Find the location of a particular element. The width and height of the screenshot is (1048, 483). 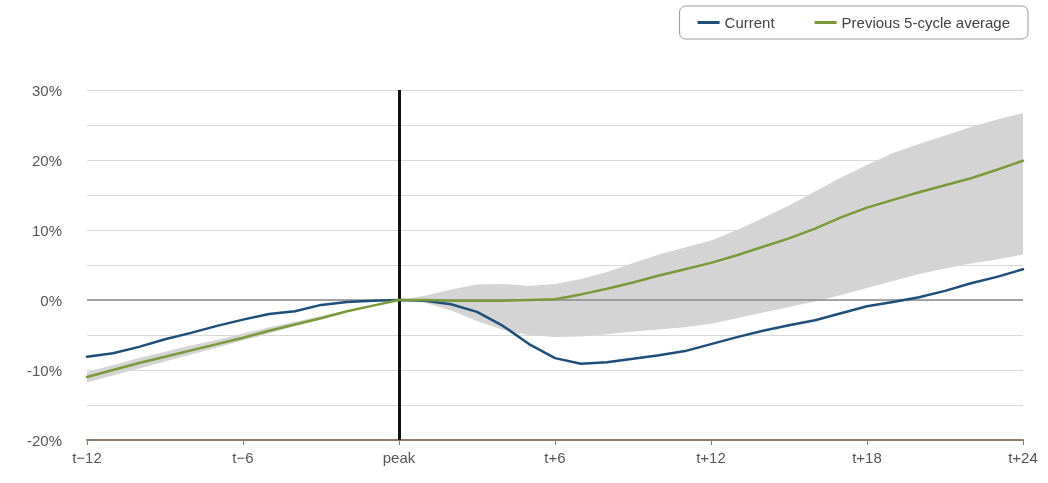

y-tick-label: -20% is located at coordinates (44, 440).